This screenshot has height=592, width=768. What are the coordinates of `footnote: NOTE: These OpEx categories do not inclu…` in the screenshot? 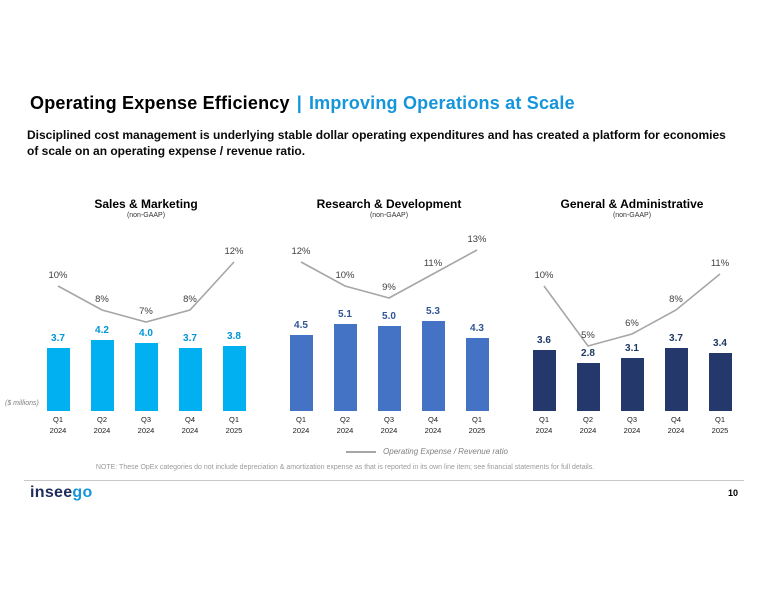 It's located at (345, 467).